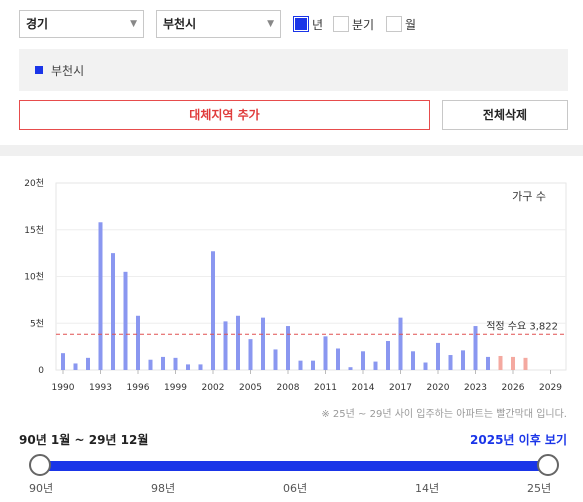 This screenshot has height=502, width=583. What do you see at coordinates (525, 363) in the screenshot?
I see `bar-future-2027` at bounding box center [525, 363].